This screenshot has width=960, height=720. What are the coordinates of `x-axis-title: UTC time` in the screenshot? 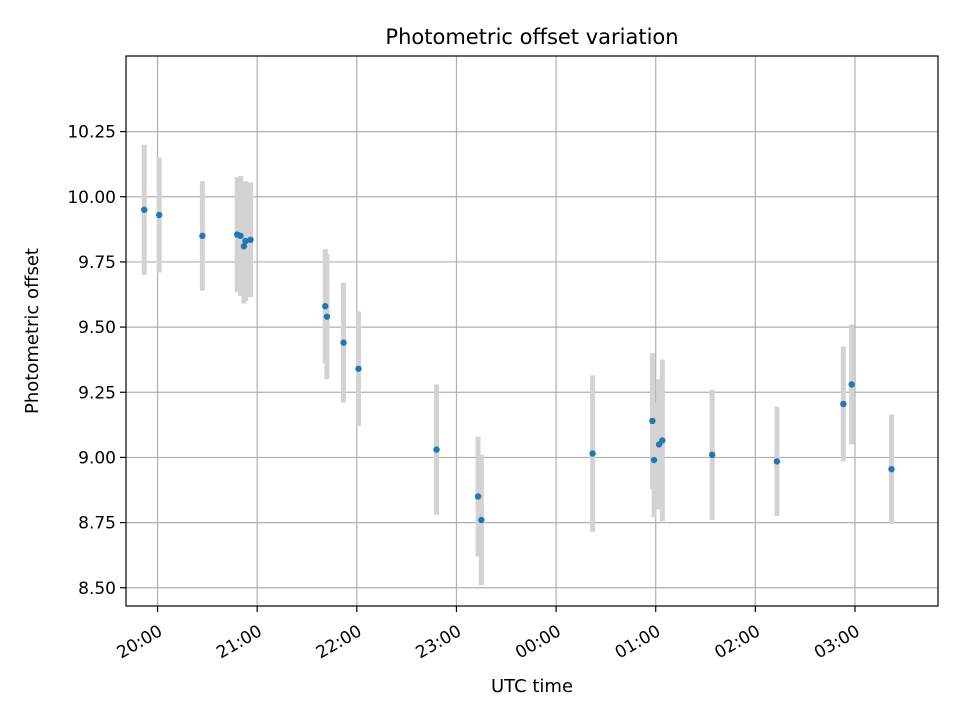 It's located at (532, 686).